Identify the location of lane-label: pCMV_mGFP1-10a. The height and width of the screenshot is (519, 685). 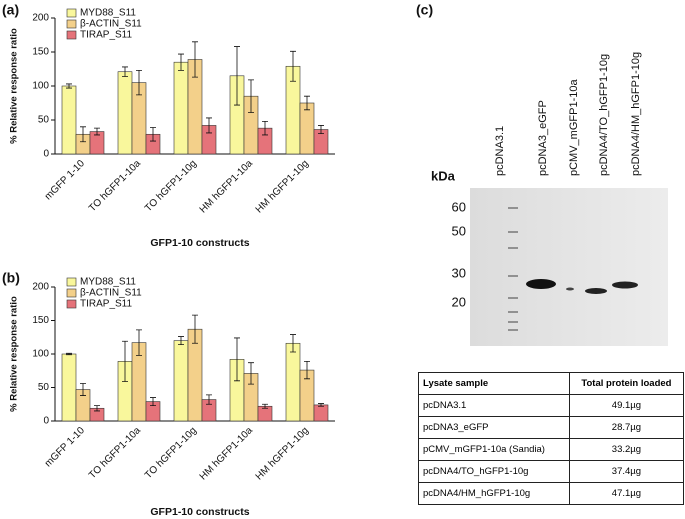
(574, 127).